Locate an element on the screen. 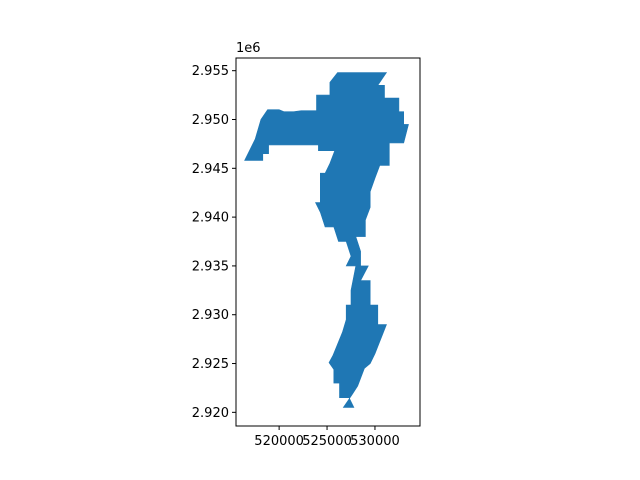 This screenshot has width=640, height=480. y-tick-label: 2.920 is located at coordinates (210, 413).